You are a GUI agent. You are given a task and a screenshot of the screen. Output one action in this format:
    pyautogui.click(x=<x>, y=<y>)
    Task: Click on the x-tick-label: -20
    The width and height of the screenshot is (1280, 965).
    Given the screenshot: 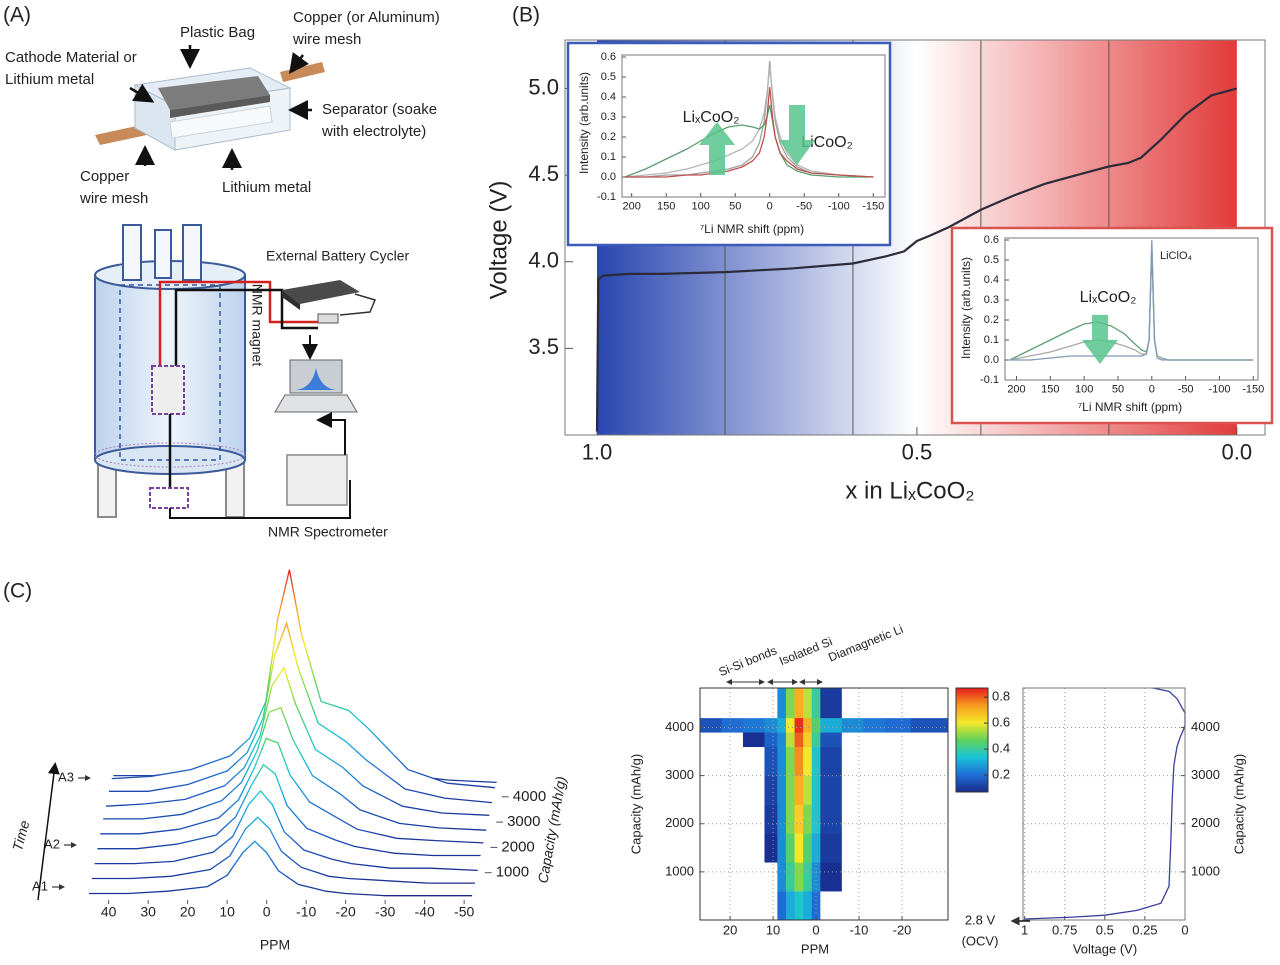 What is the action you would take?
    pyautogui.click(x=346, y=912)
    